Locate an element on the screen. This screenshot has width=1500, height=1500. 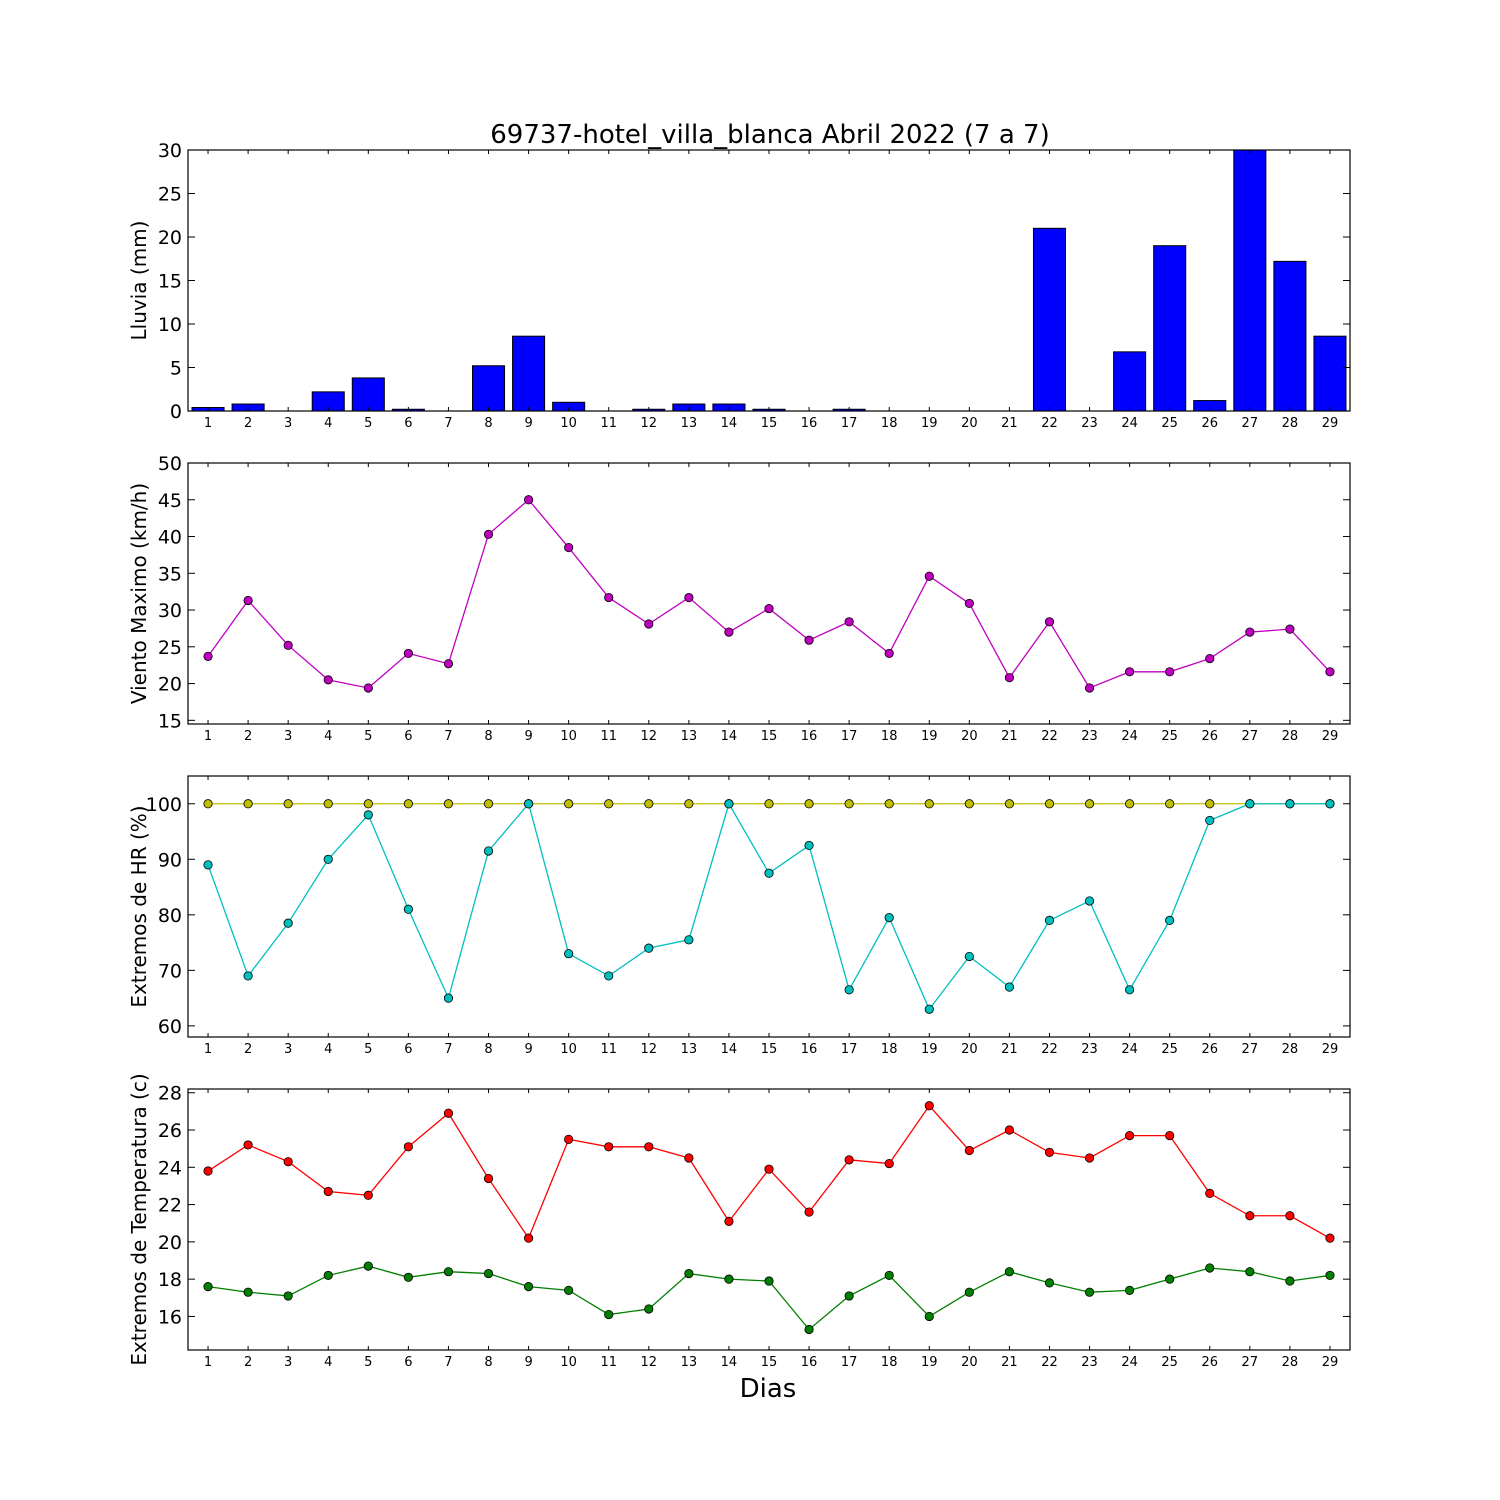
x-tick-label: 10 is located at coordinates (568, 423).